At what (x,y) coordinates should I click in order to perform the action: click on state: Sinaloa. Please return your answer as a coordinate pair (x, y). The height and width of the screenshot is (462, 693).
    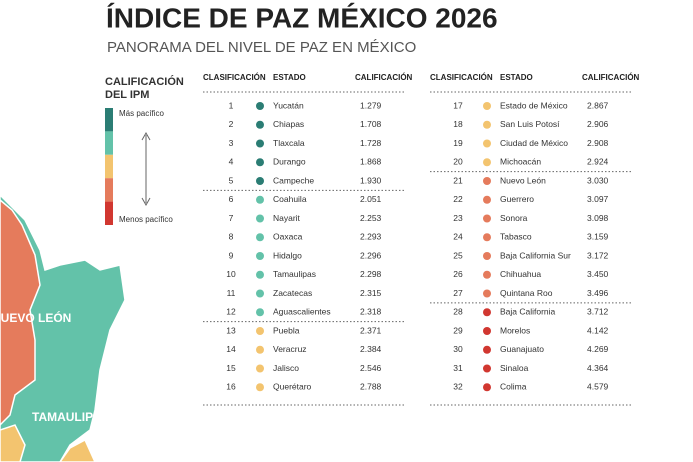
    Looking at the image, I should click on (514, 368).